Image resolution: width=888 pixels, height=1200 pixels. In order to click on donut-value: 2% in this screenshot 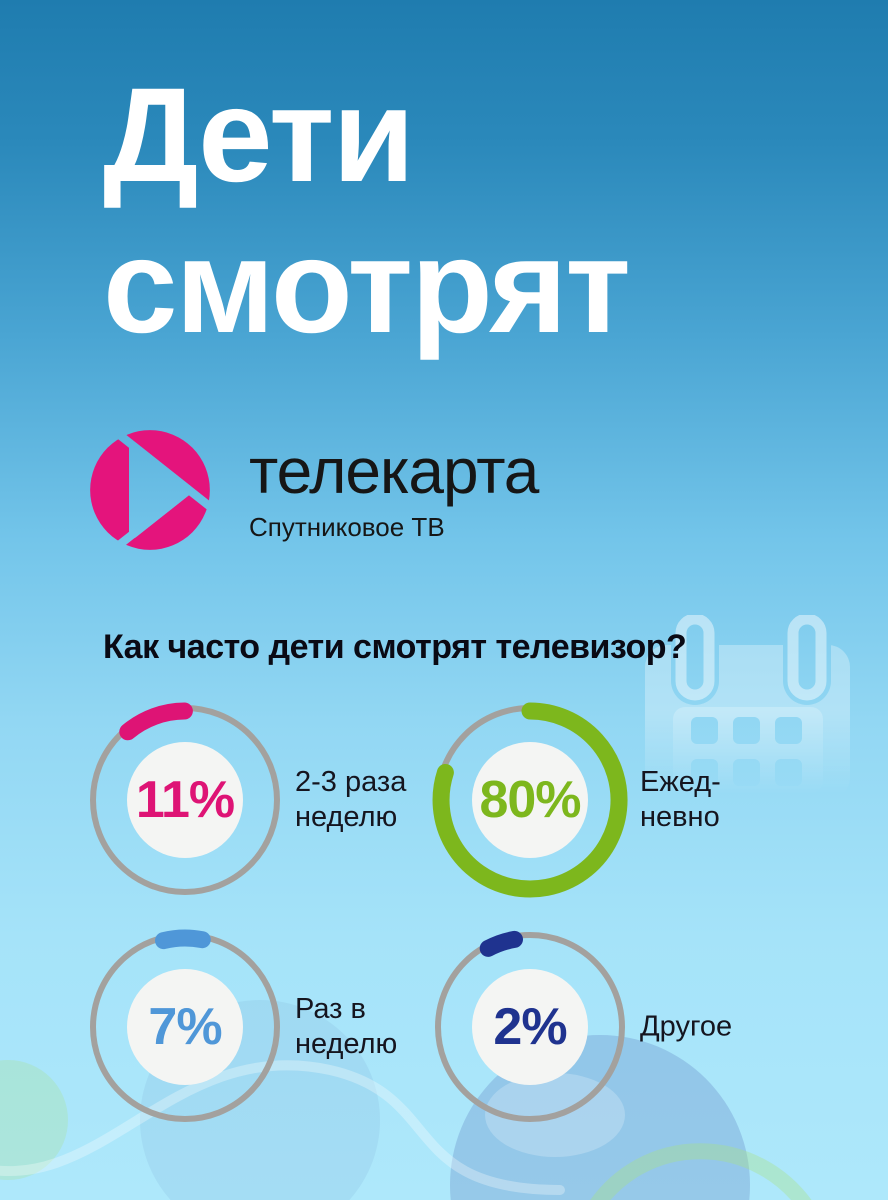, I will do `click(530, 1027)`.